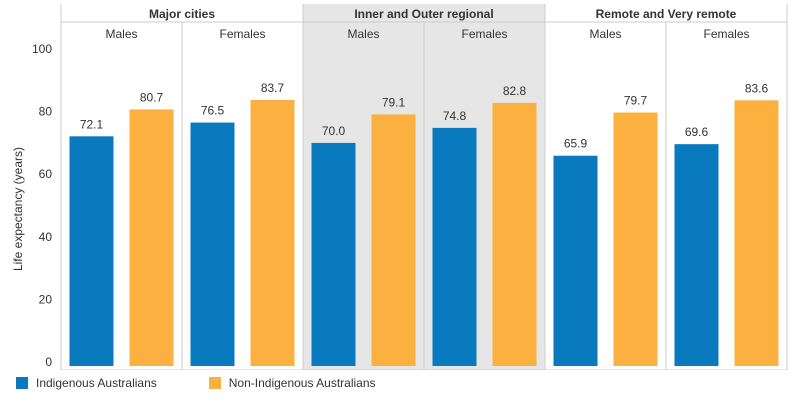 This screenshot has width=800, height=404. I want to click on y-axis-title: Life expectancy (years), so click(18, 209).